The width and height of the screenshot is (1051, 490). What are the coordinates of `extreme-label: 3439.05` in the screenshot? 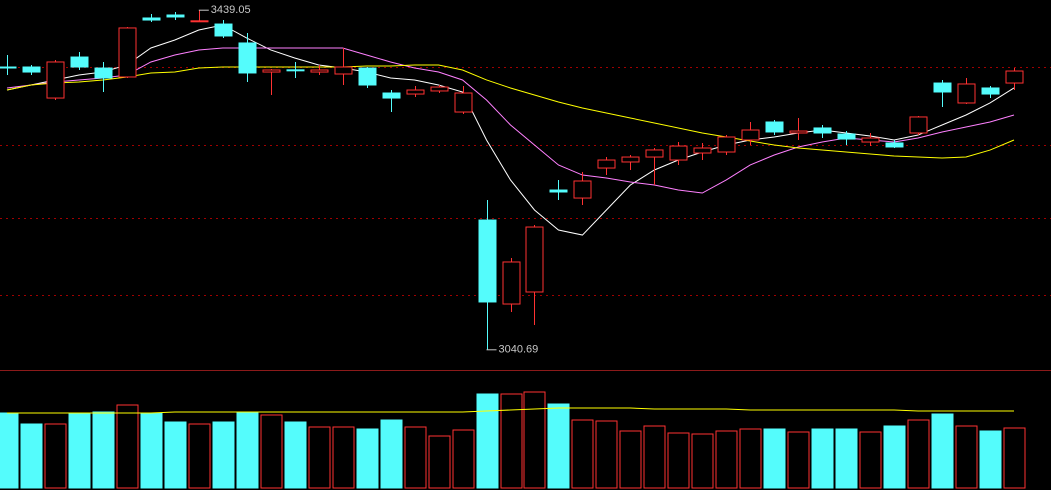 It's located at (231, 10).